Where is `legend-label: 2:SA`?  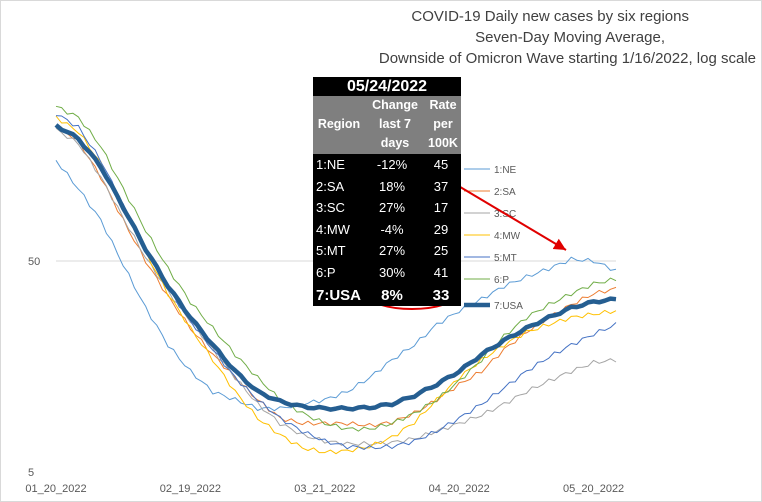 legend-label: 2:SA is located at coordinates (505, 192).